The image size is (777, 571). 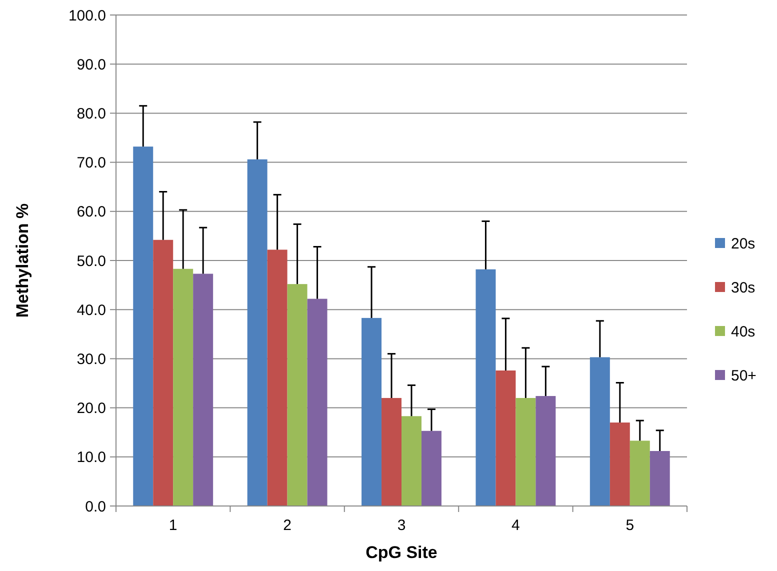 What do you see at coordinates (743, 331) in the screenshot?
I see `legend-label: 40s` at bounding box center [743, 331].